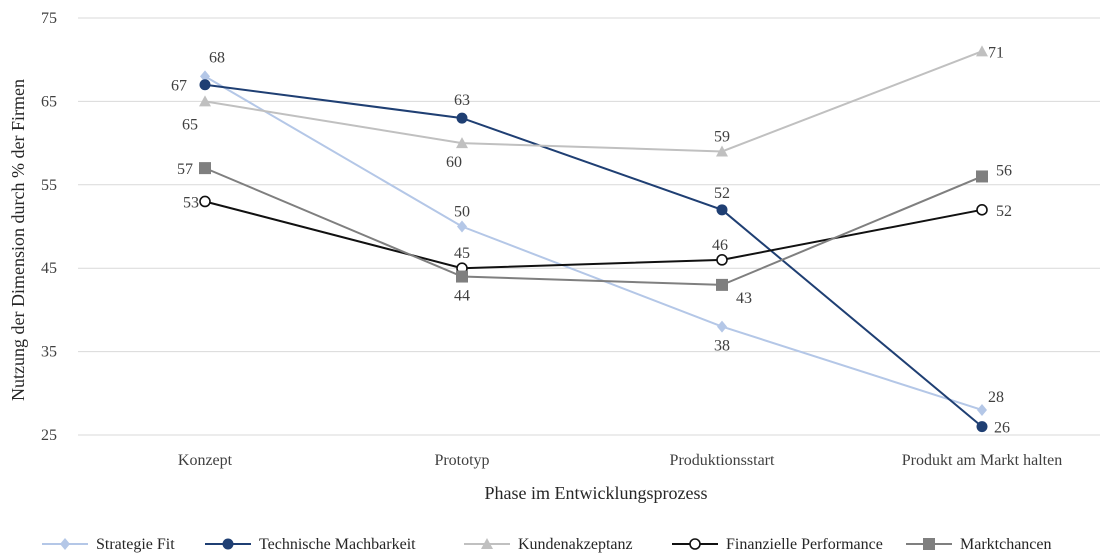 The width and height of the screenshot is (1100, 556). Describe the element at coordinates (1004, 170) in the screenshot. I see `data-label: 56` at that location.